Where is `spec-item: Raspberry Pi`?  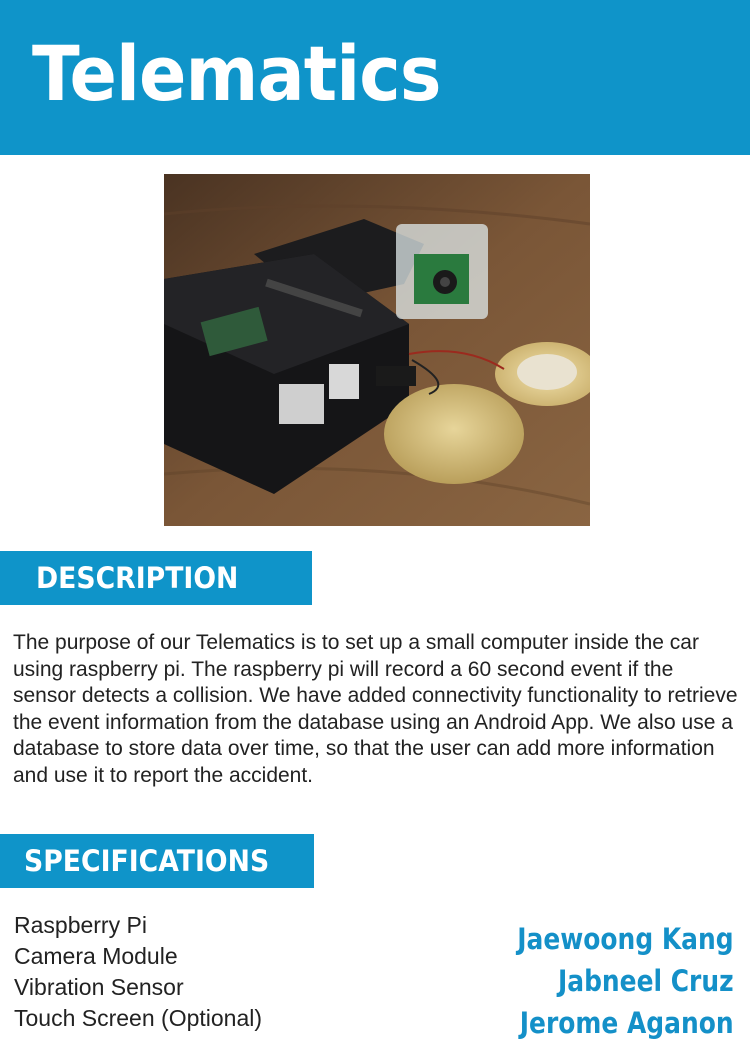 spec-item: Raspberry Pi is located at coordinates (80, 925).